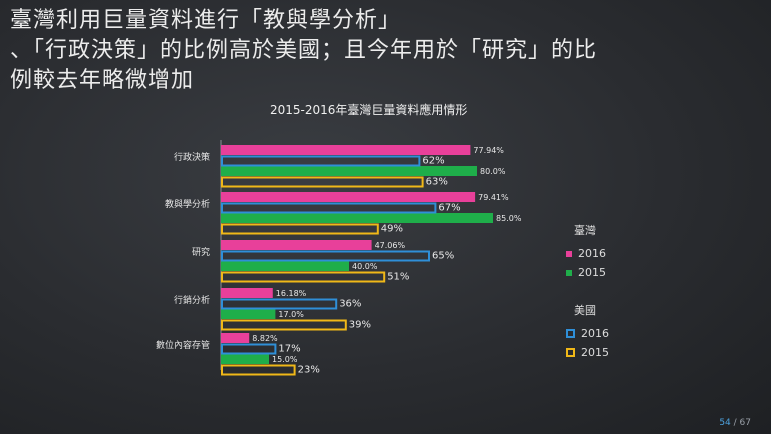  I want to click on legend-label-usa-2015: 2015, so click(595, 352).